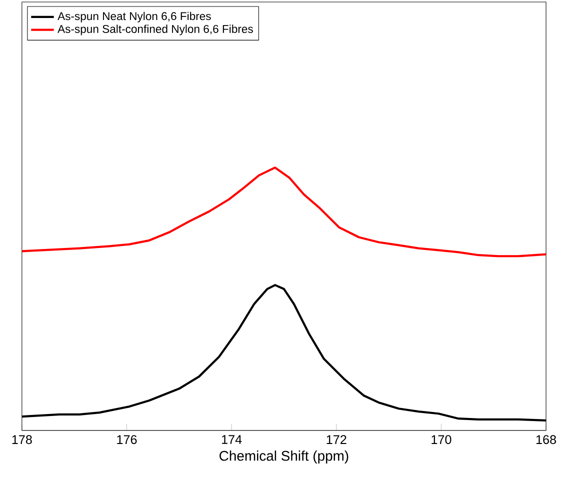  What do you see at coordinates (22, 439) in the screenshot?
I see `x-tick-label: 178` at bounding box center [22, 439].